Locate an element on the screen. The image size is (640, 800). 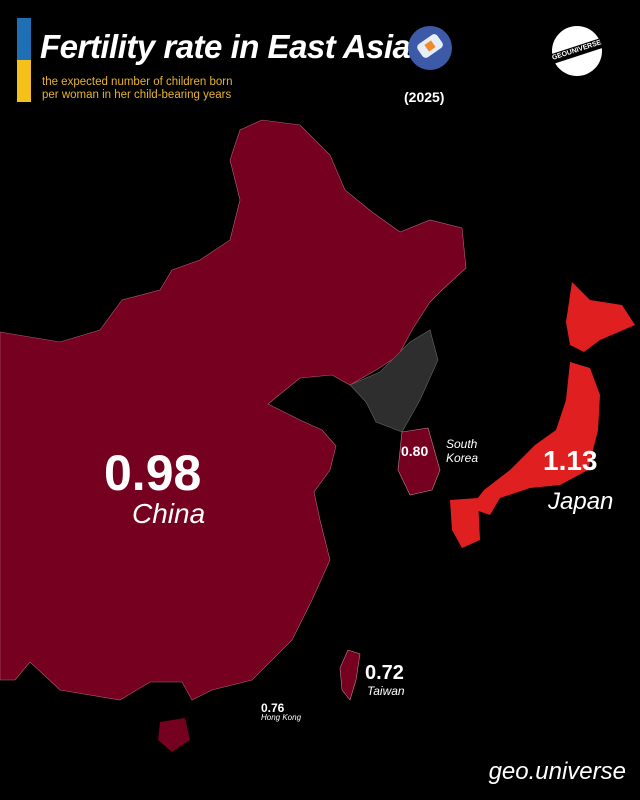
subtitle-line-2: per woman in her child-bearing years is located at coordinates (137, 95).